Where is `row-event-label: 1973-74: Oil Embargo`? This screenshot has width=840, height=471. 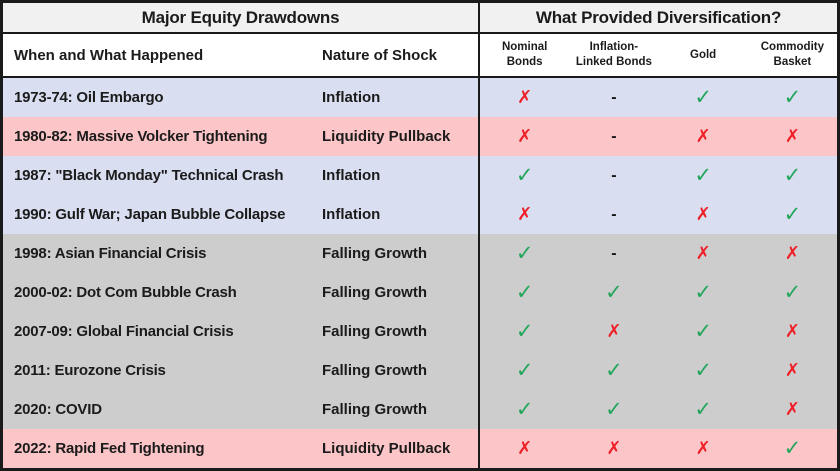 row-event-label: 1973-74: Oil Embargo is located at coordinates (89, 97).